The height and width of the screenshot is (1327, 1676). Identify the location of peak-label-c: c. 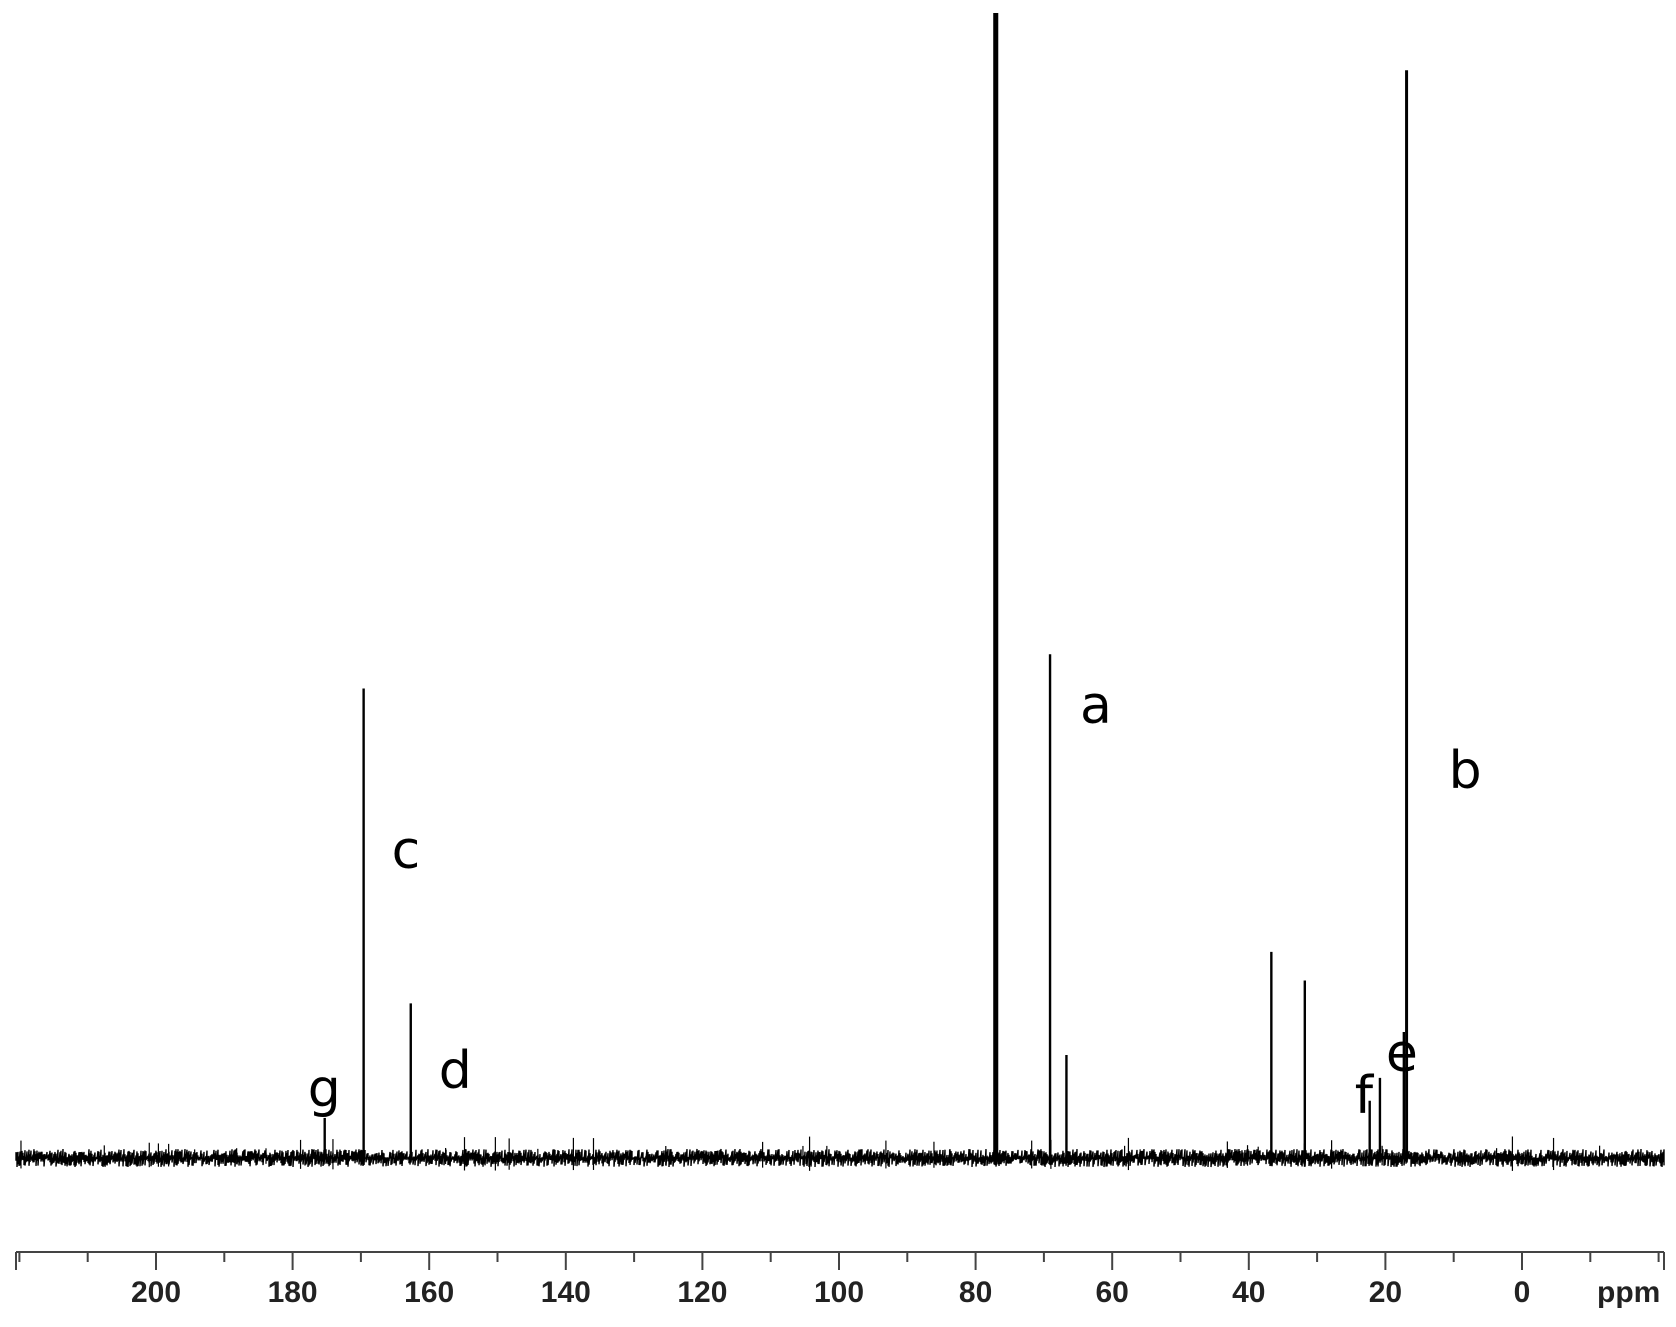
(406, 851).